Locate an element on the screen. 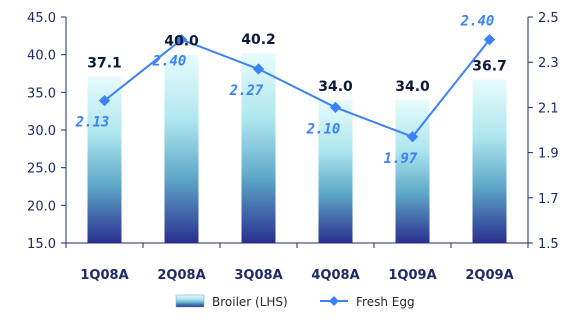  right-tick-label: 2.1 is located at coordinates (548, 108).